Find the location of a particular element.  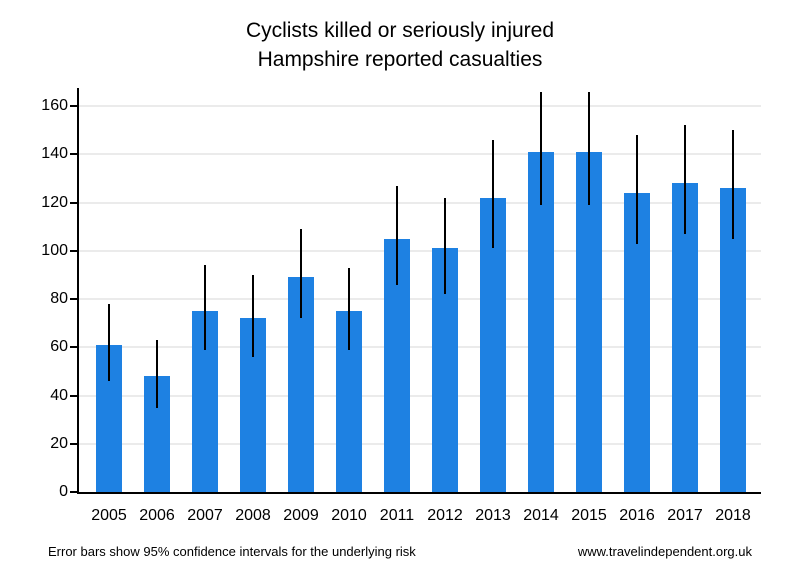

x-tick-label: 2018 is located at coordinates (733, 515).